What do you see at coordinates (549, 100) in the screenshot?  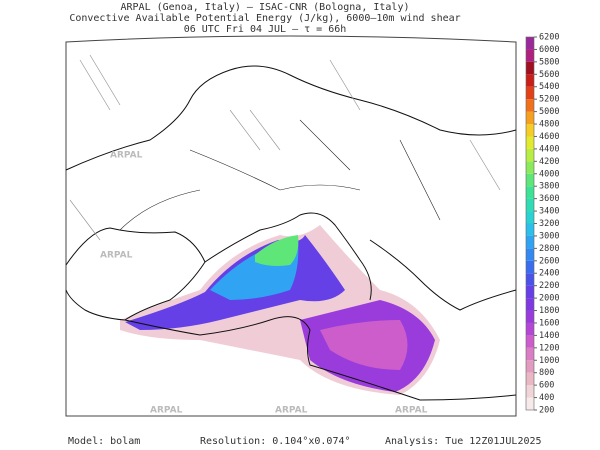 I see `colorbar-label: 5200` at bounding box center [549, 100].